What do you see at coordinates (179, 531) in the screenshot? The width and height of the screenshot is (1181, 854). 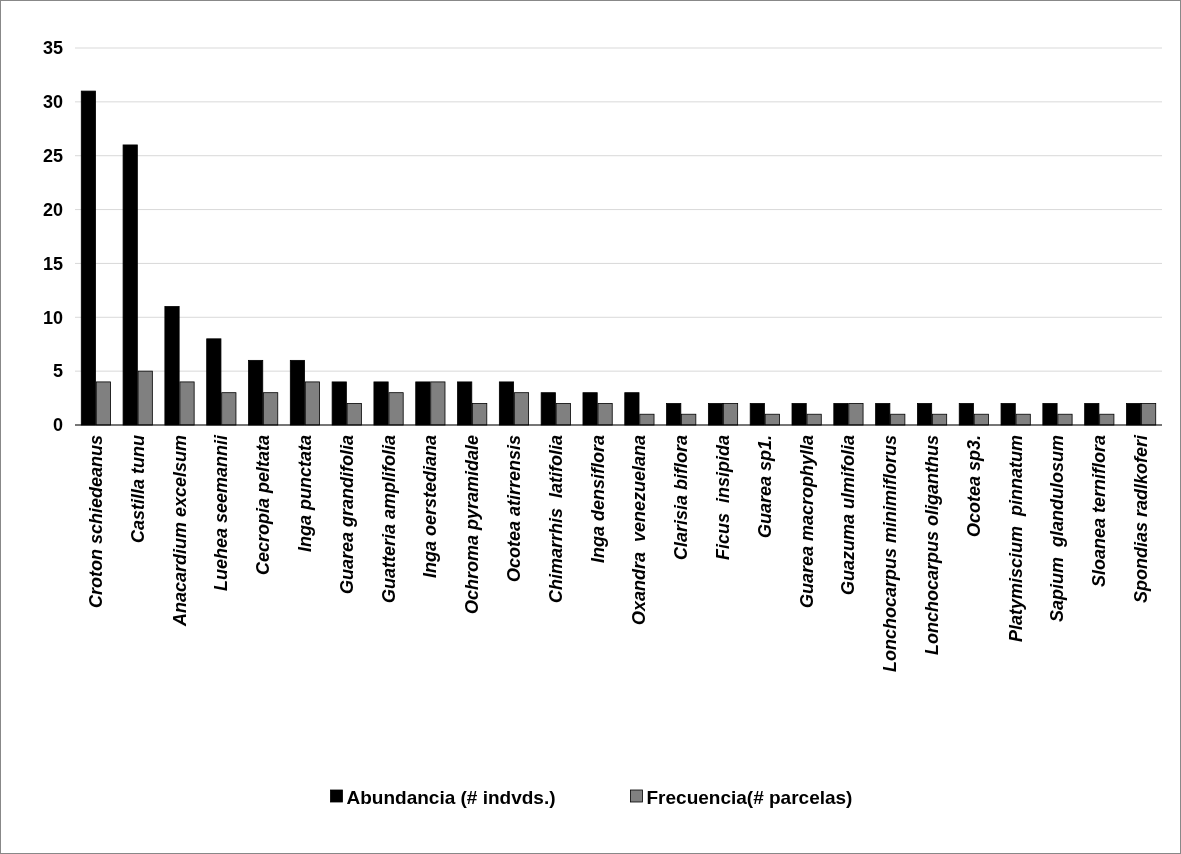 I see `x-tick-label: Anacardium excelsum` at bounding box center [179, 531].